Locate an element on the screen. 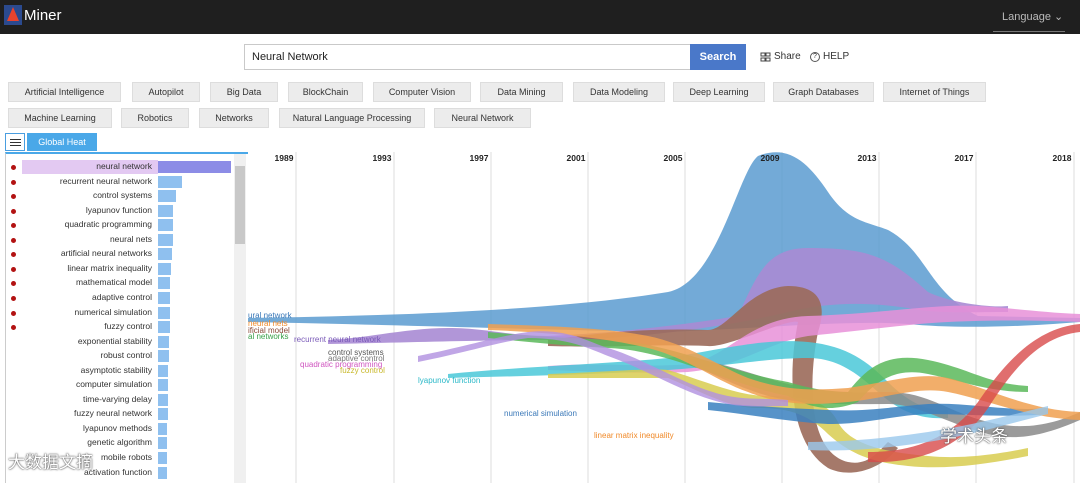  stream-label: quadratic programming is located at coordinates (341, 364).